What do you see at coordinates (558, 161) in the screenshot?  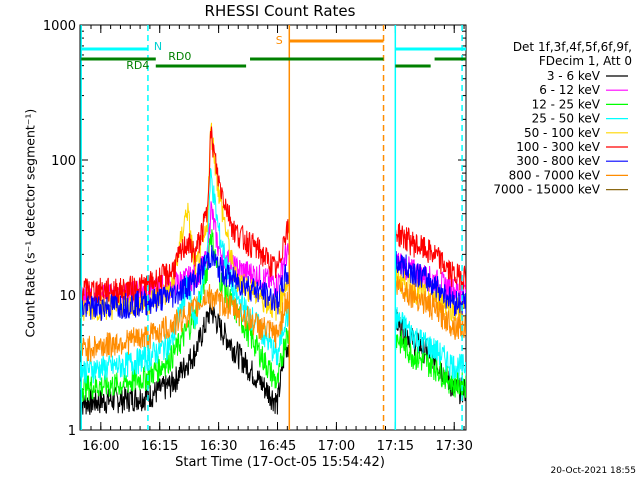 I see `legend-entry-label: 300 - 800 keV` at bounding box center [558, 161].